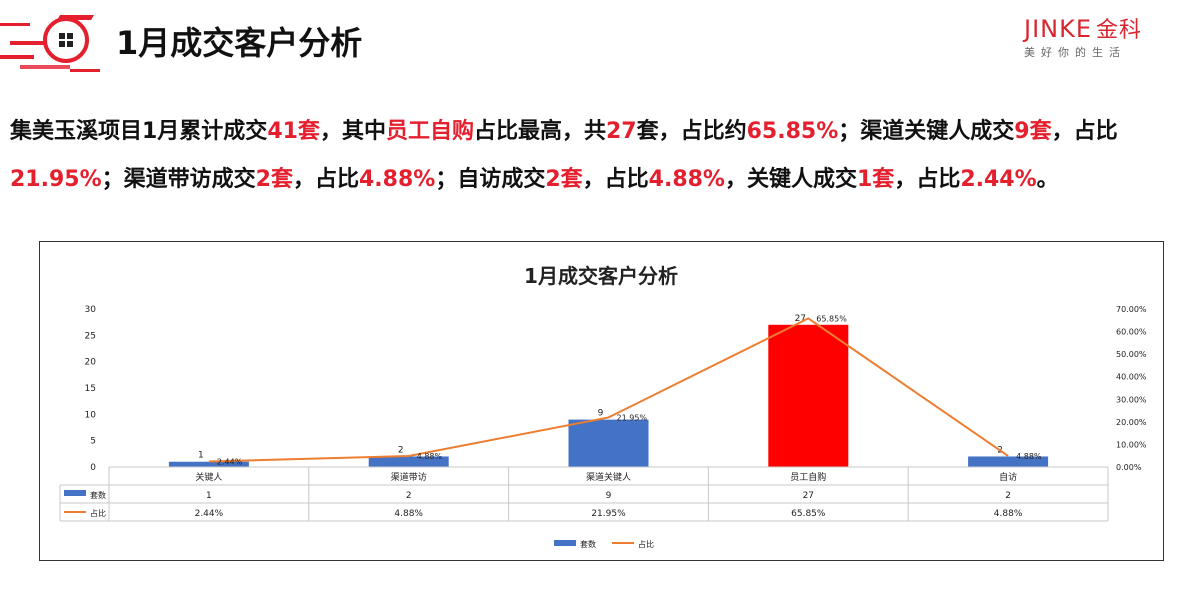 Image resolution: width=1200 pixels, height=599 pixels. I want to click on y-left-tick-label: 0, so click(93, 468).